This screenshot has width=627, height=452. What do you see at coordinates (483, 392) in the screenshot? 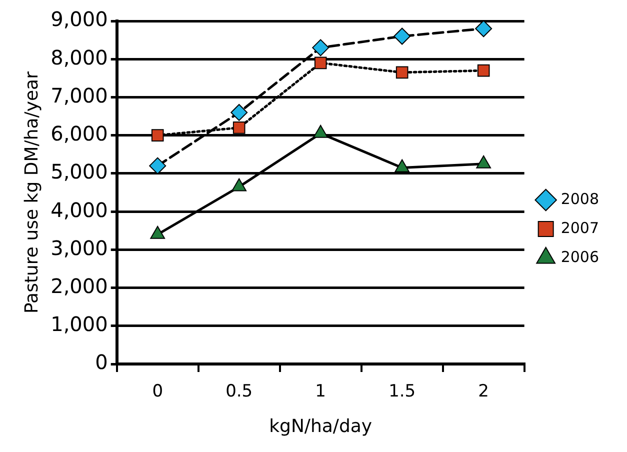
I see `x-tick-label: 2` at bounding box center [483, 392].